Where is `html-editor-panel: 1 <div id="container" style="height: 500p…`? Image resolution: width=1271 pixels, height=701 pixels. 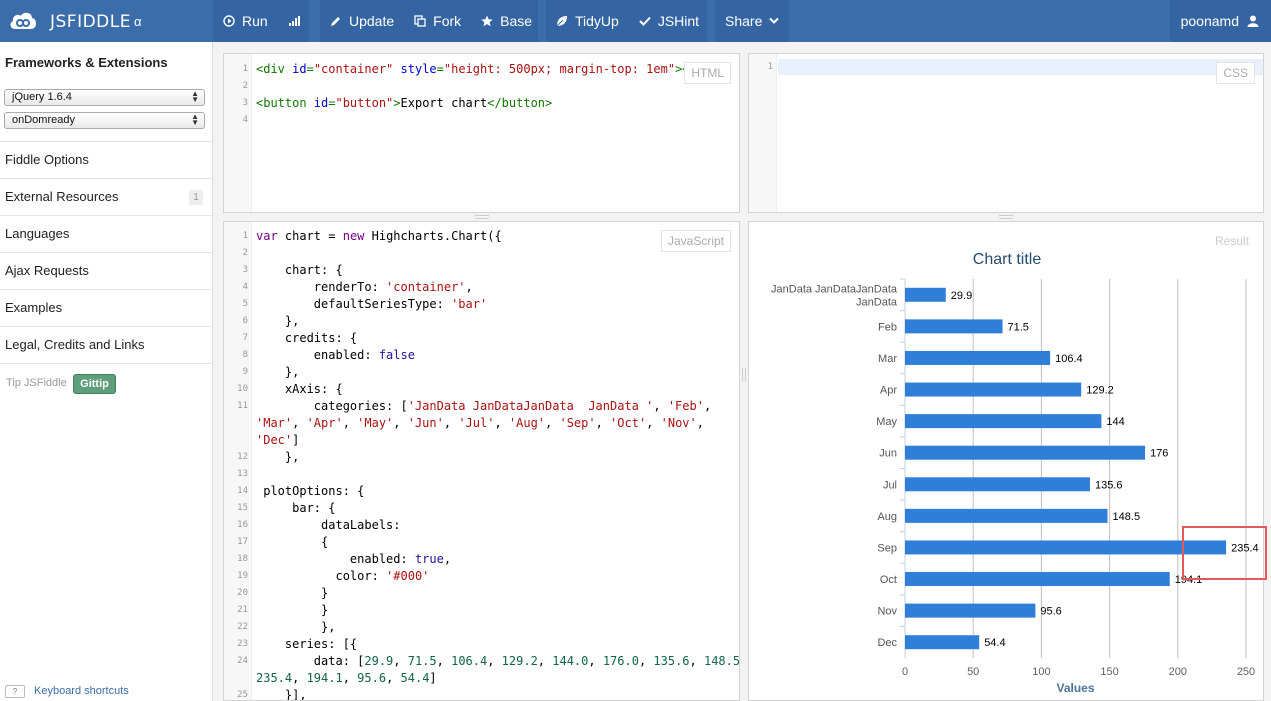
html-editor-panel: 1 <div id="container" style="height: 500p… is located at coordinates (481, 133).